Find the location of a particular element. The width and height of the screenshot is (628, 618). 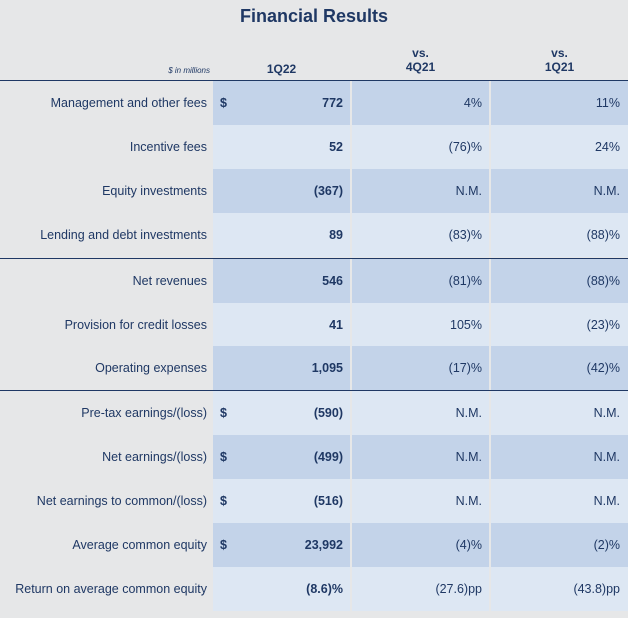

value-1q22: (499) is located at coordinates (328, 457).